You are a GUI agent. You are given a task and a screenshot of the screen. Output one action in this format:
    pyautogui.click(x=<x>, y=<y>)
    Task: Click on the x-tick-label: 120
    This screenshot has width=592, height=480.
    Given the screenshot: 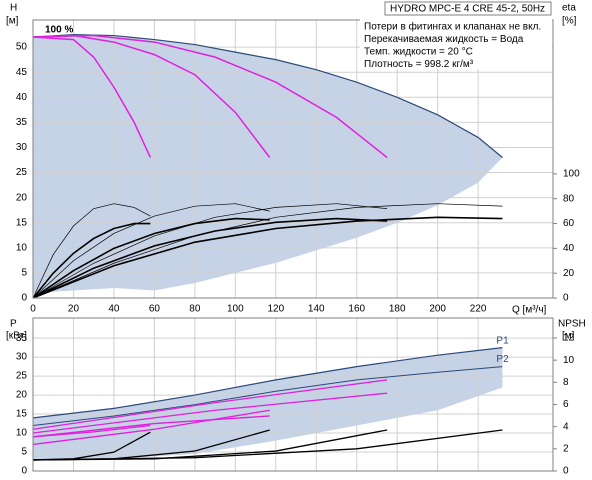 What is the action you would take?
    pyautogui.click(x=275, y=309)
    